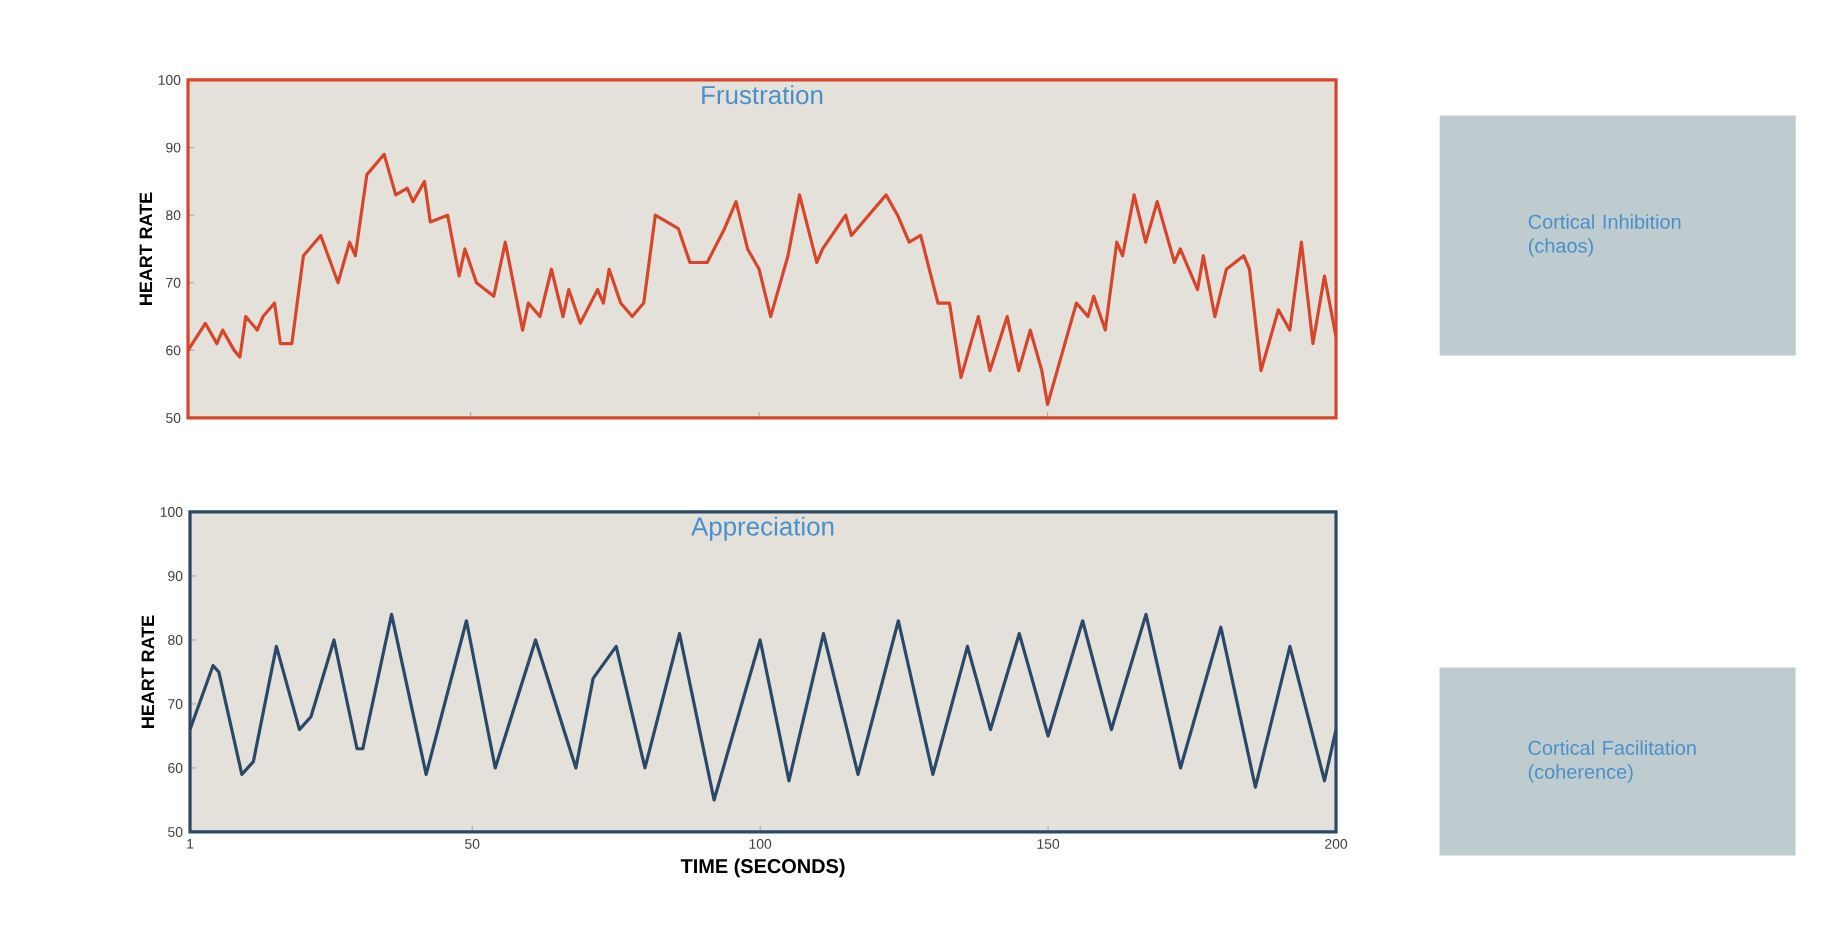  I want to click on text: Cortical Facilitation (coherence), so click(1612, 761).